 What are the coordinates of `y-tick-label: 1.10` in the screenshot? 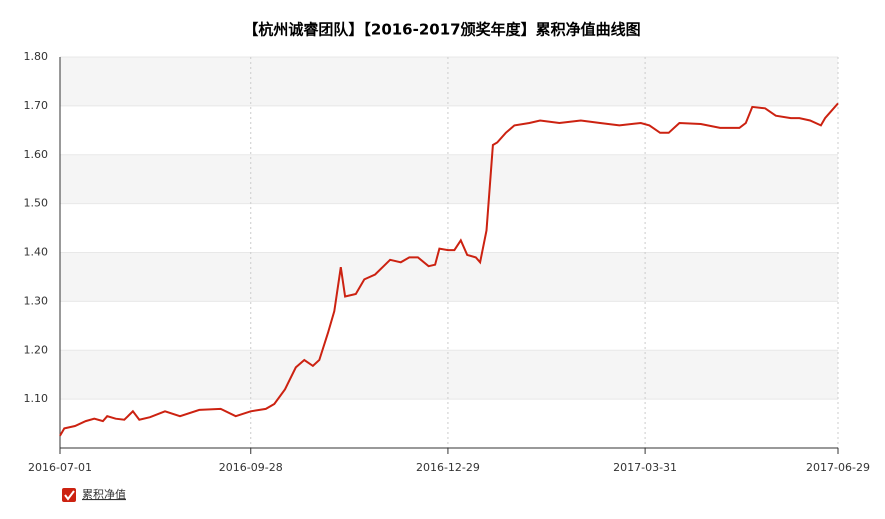 It's located at (36, 398).